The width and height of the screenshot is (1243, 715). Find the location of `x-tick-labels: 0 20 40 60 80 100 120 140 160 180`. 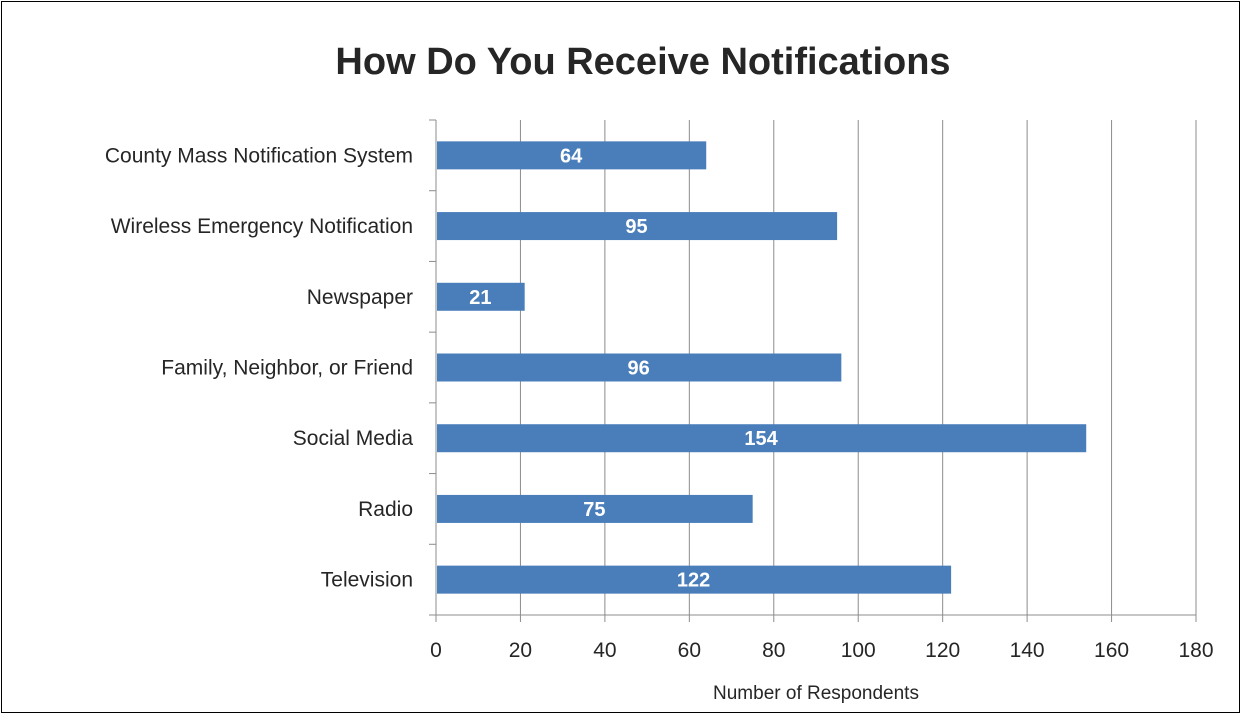

x-tick-labels: 0 20 40 60 80 100 120 140 160 180 is located at coordinates (821, 650).